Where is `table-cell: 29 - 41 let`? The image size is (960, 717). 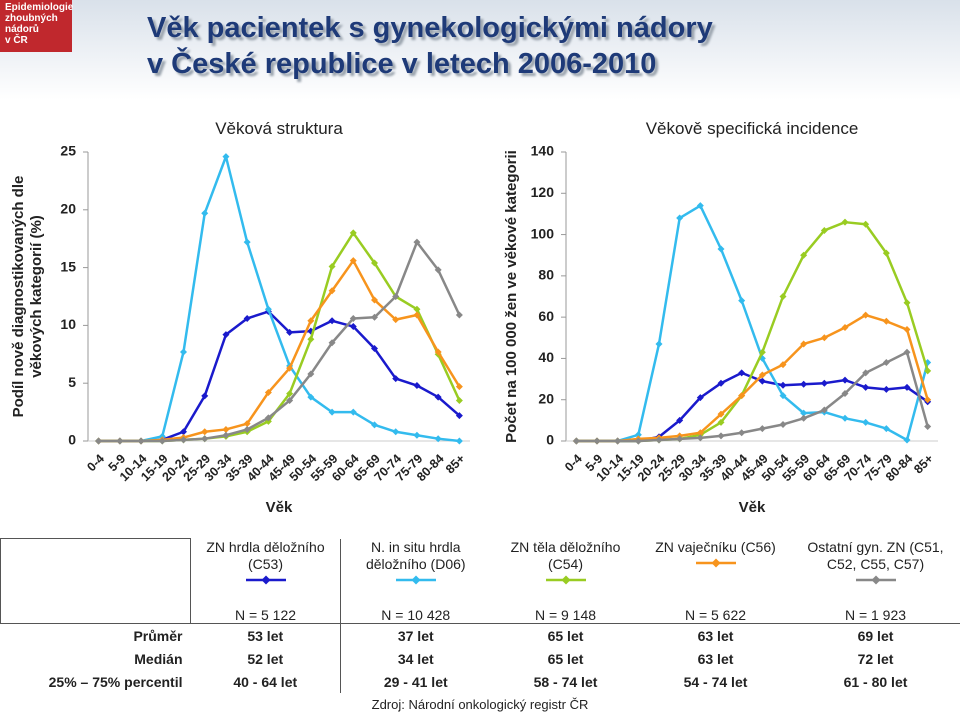
table-cell: 29 - 41 let is located at coordinates (415, 681).